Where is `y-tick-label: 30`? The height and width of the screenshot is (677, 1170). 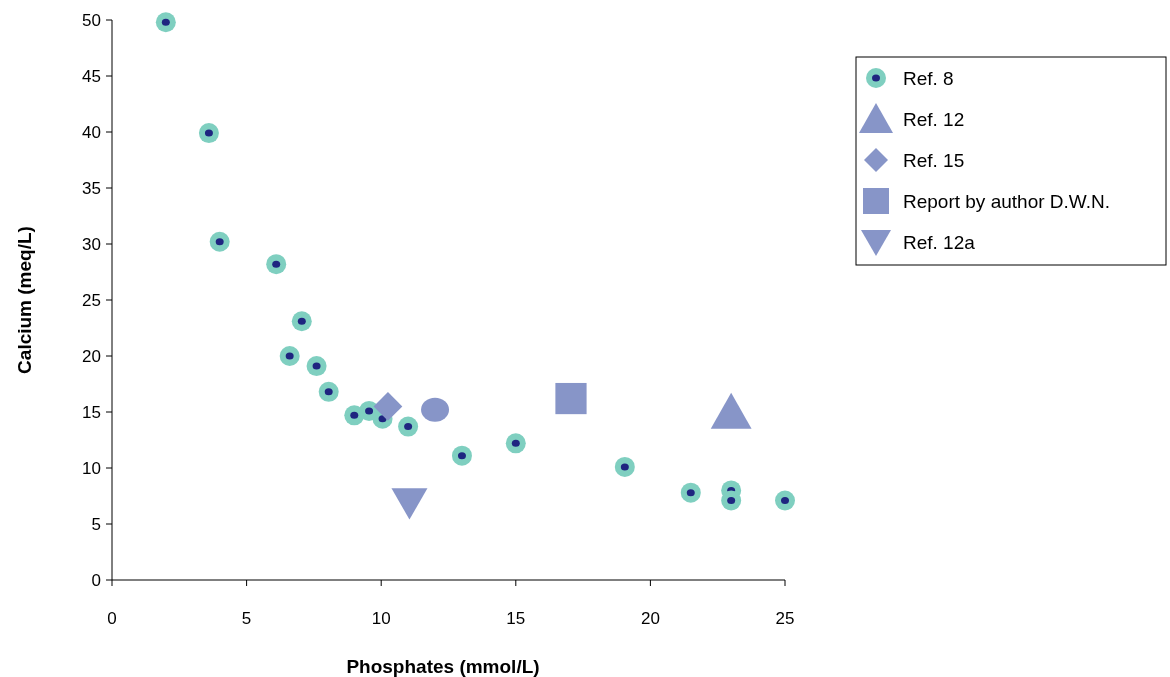
y-tick-label: 30 is located at coordinates (91, 244).